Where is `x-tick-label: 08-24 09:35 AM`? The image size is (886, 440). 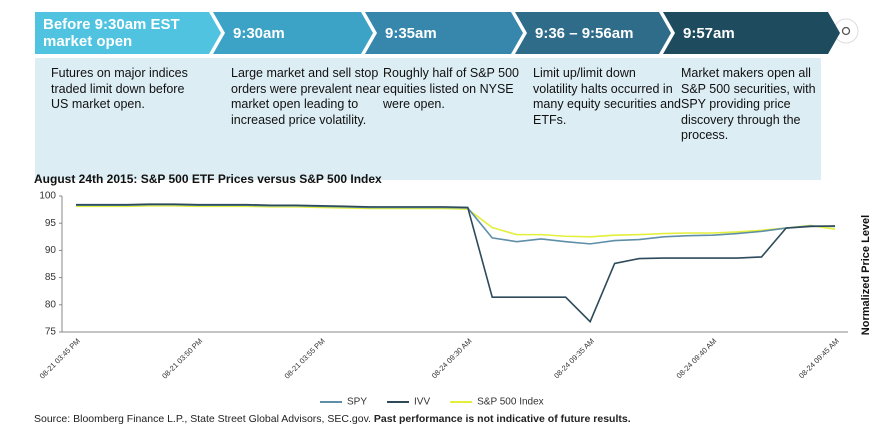
x-tick-label: 08-24 09:35 AM is located at coordinates (574, 358).